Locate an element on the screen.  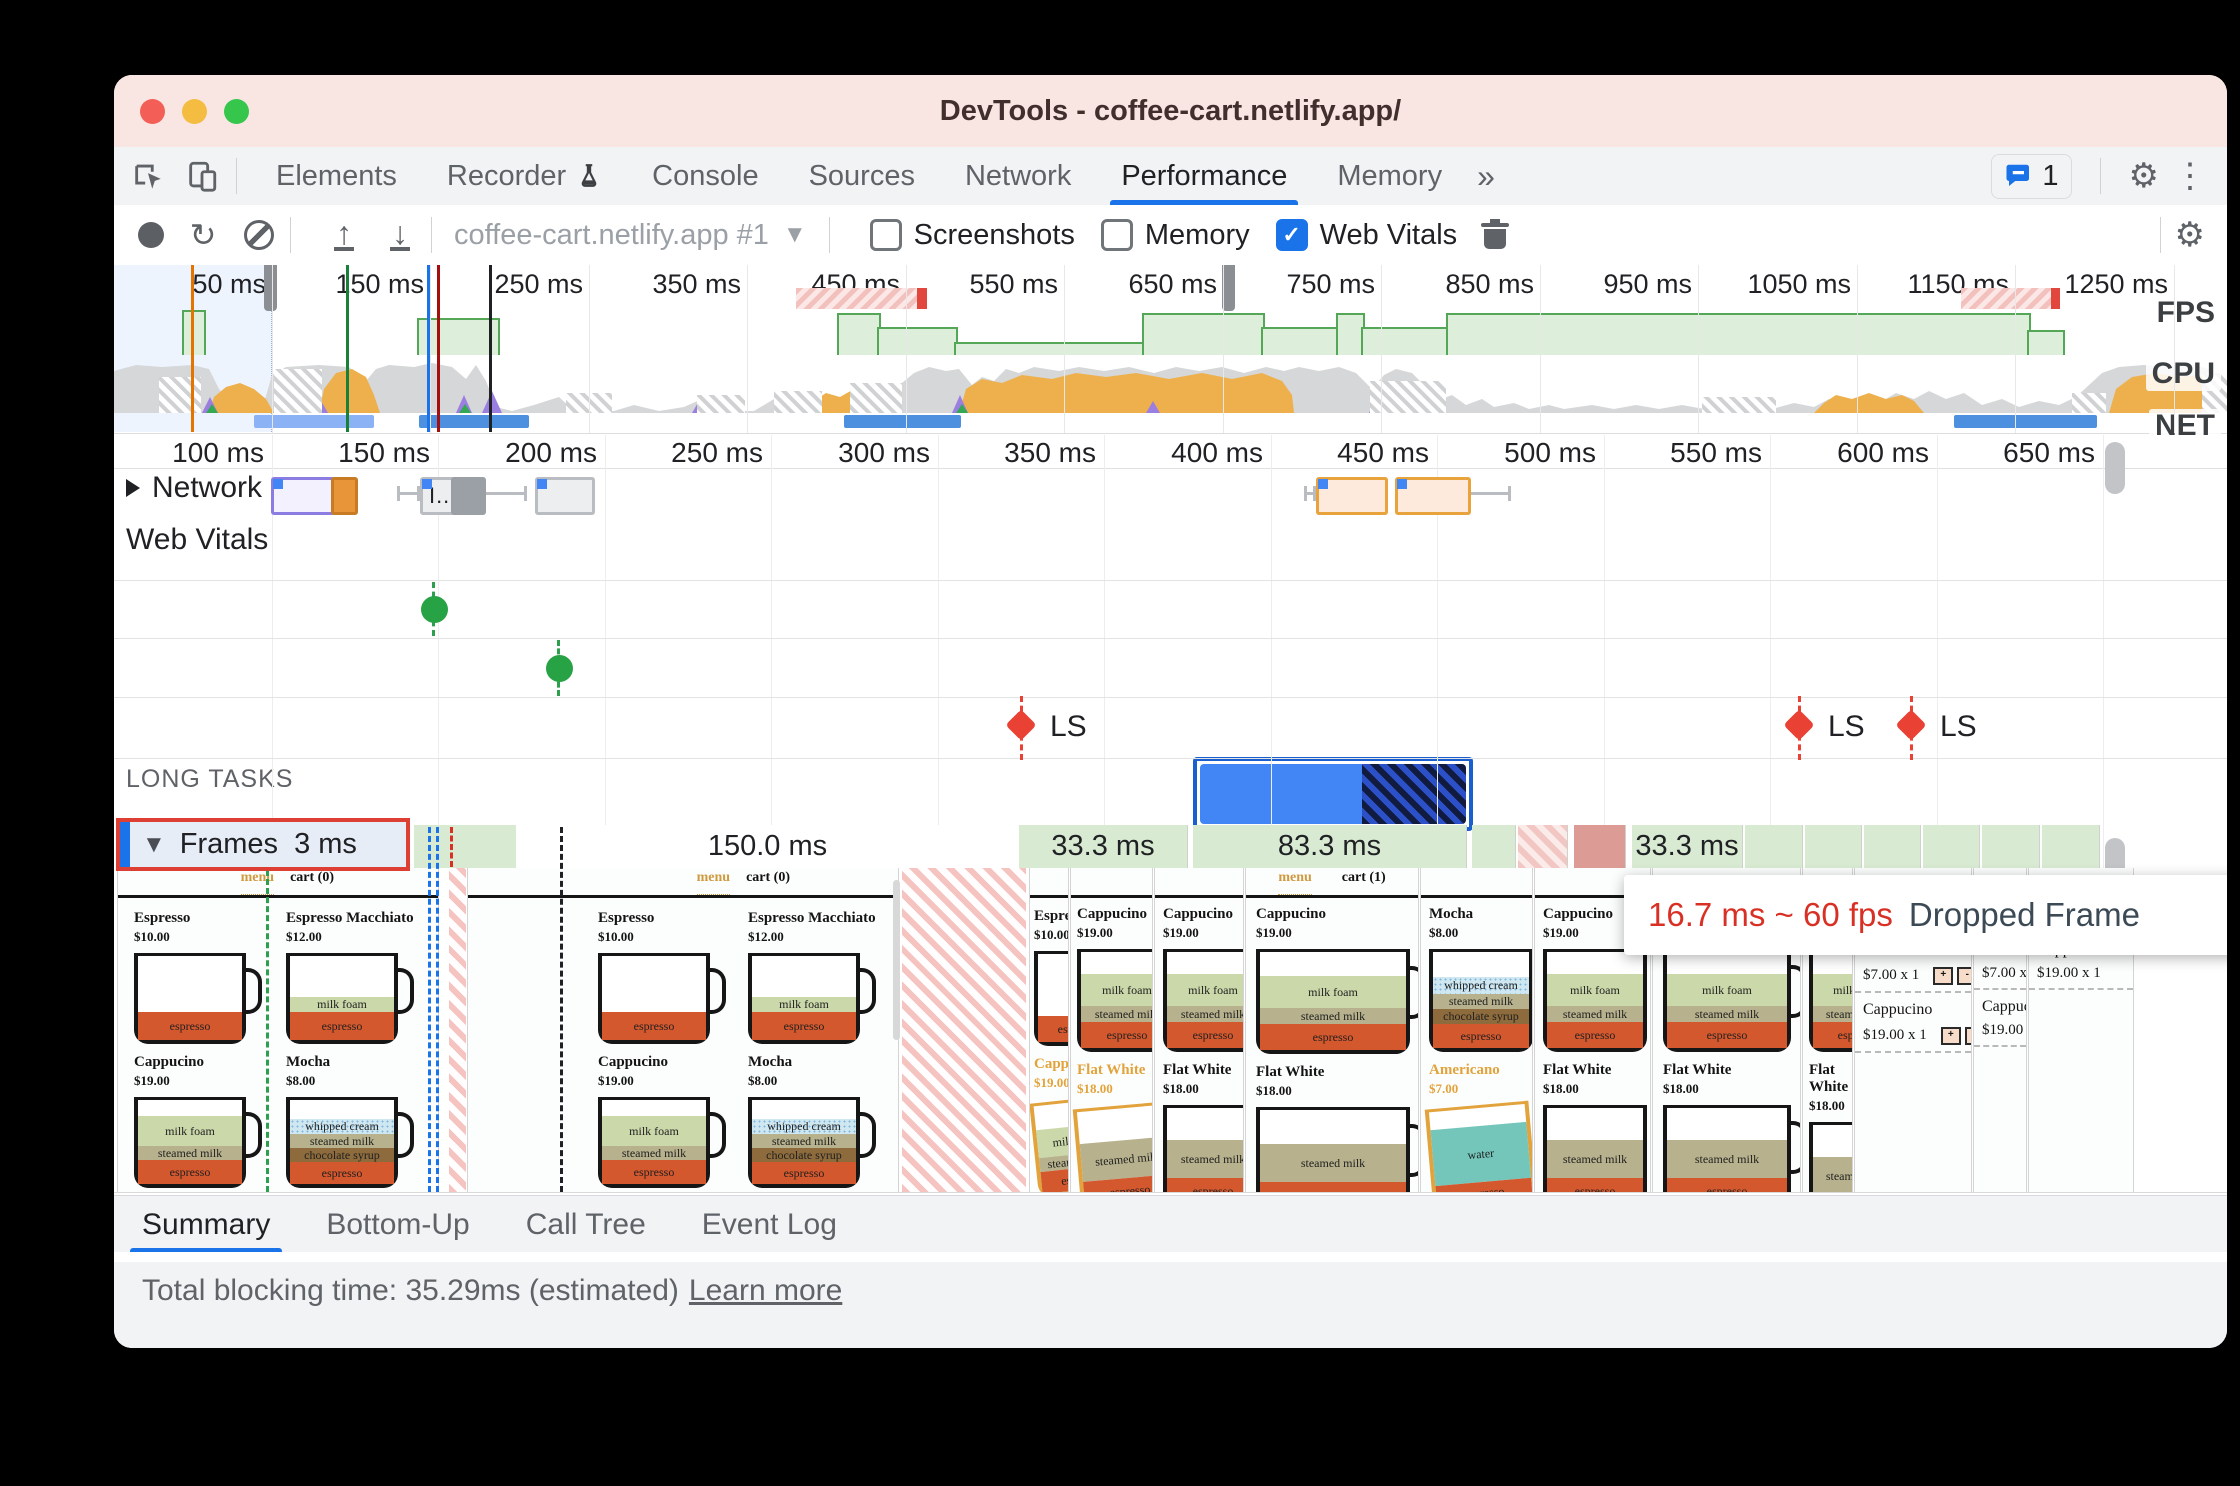
ruler-tick-label: 150 ms is located at coordinates (384, 452).